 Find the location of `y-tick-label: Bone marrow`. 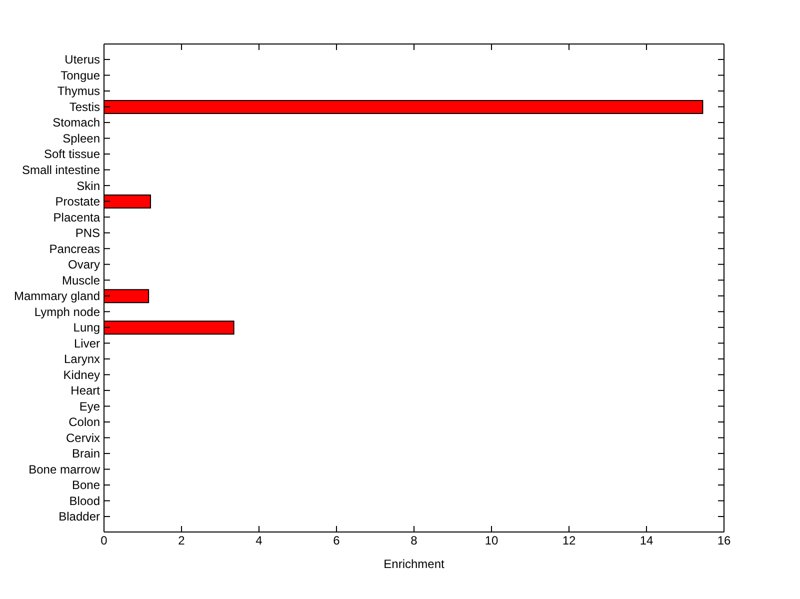

y-tick-label: Bone marrow is located at coordinates (64, 469).